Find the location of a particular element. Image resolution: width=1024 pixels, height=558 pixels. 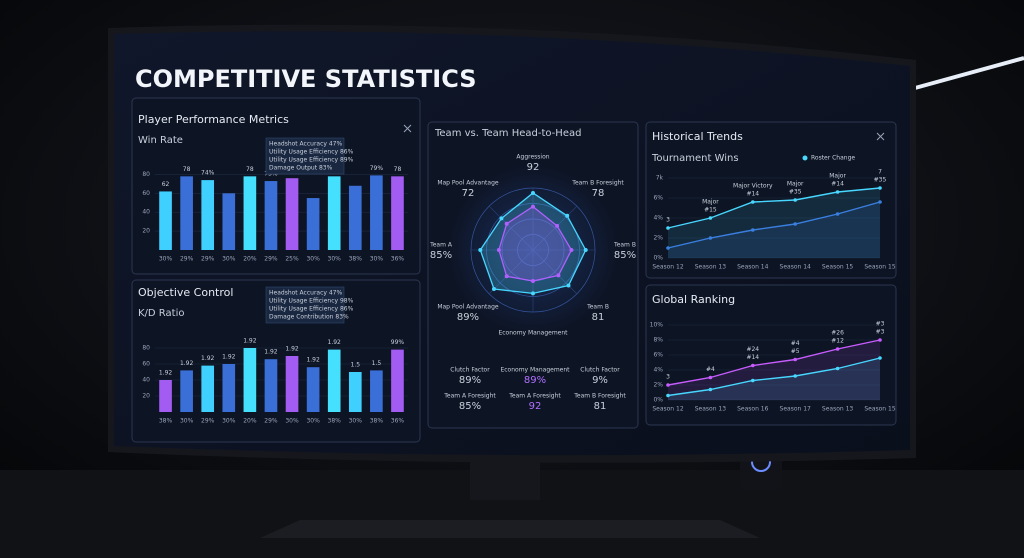

panel-title: Team vs. Team Head-to-Head is located at coordinates (507, 133).